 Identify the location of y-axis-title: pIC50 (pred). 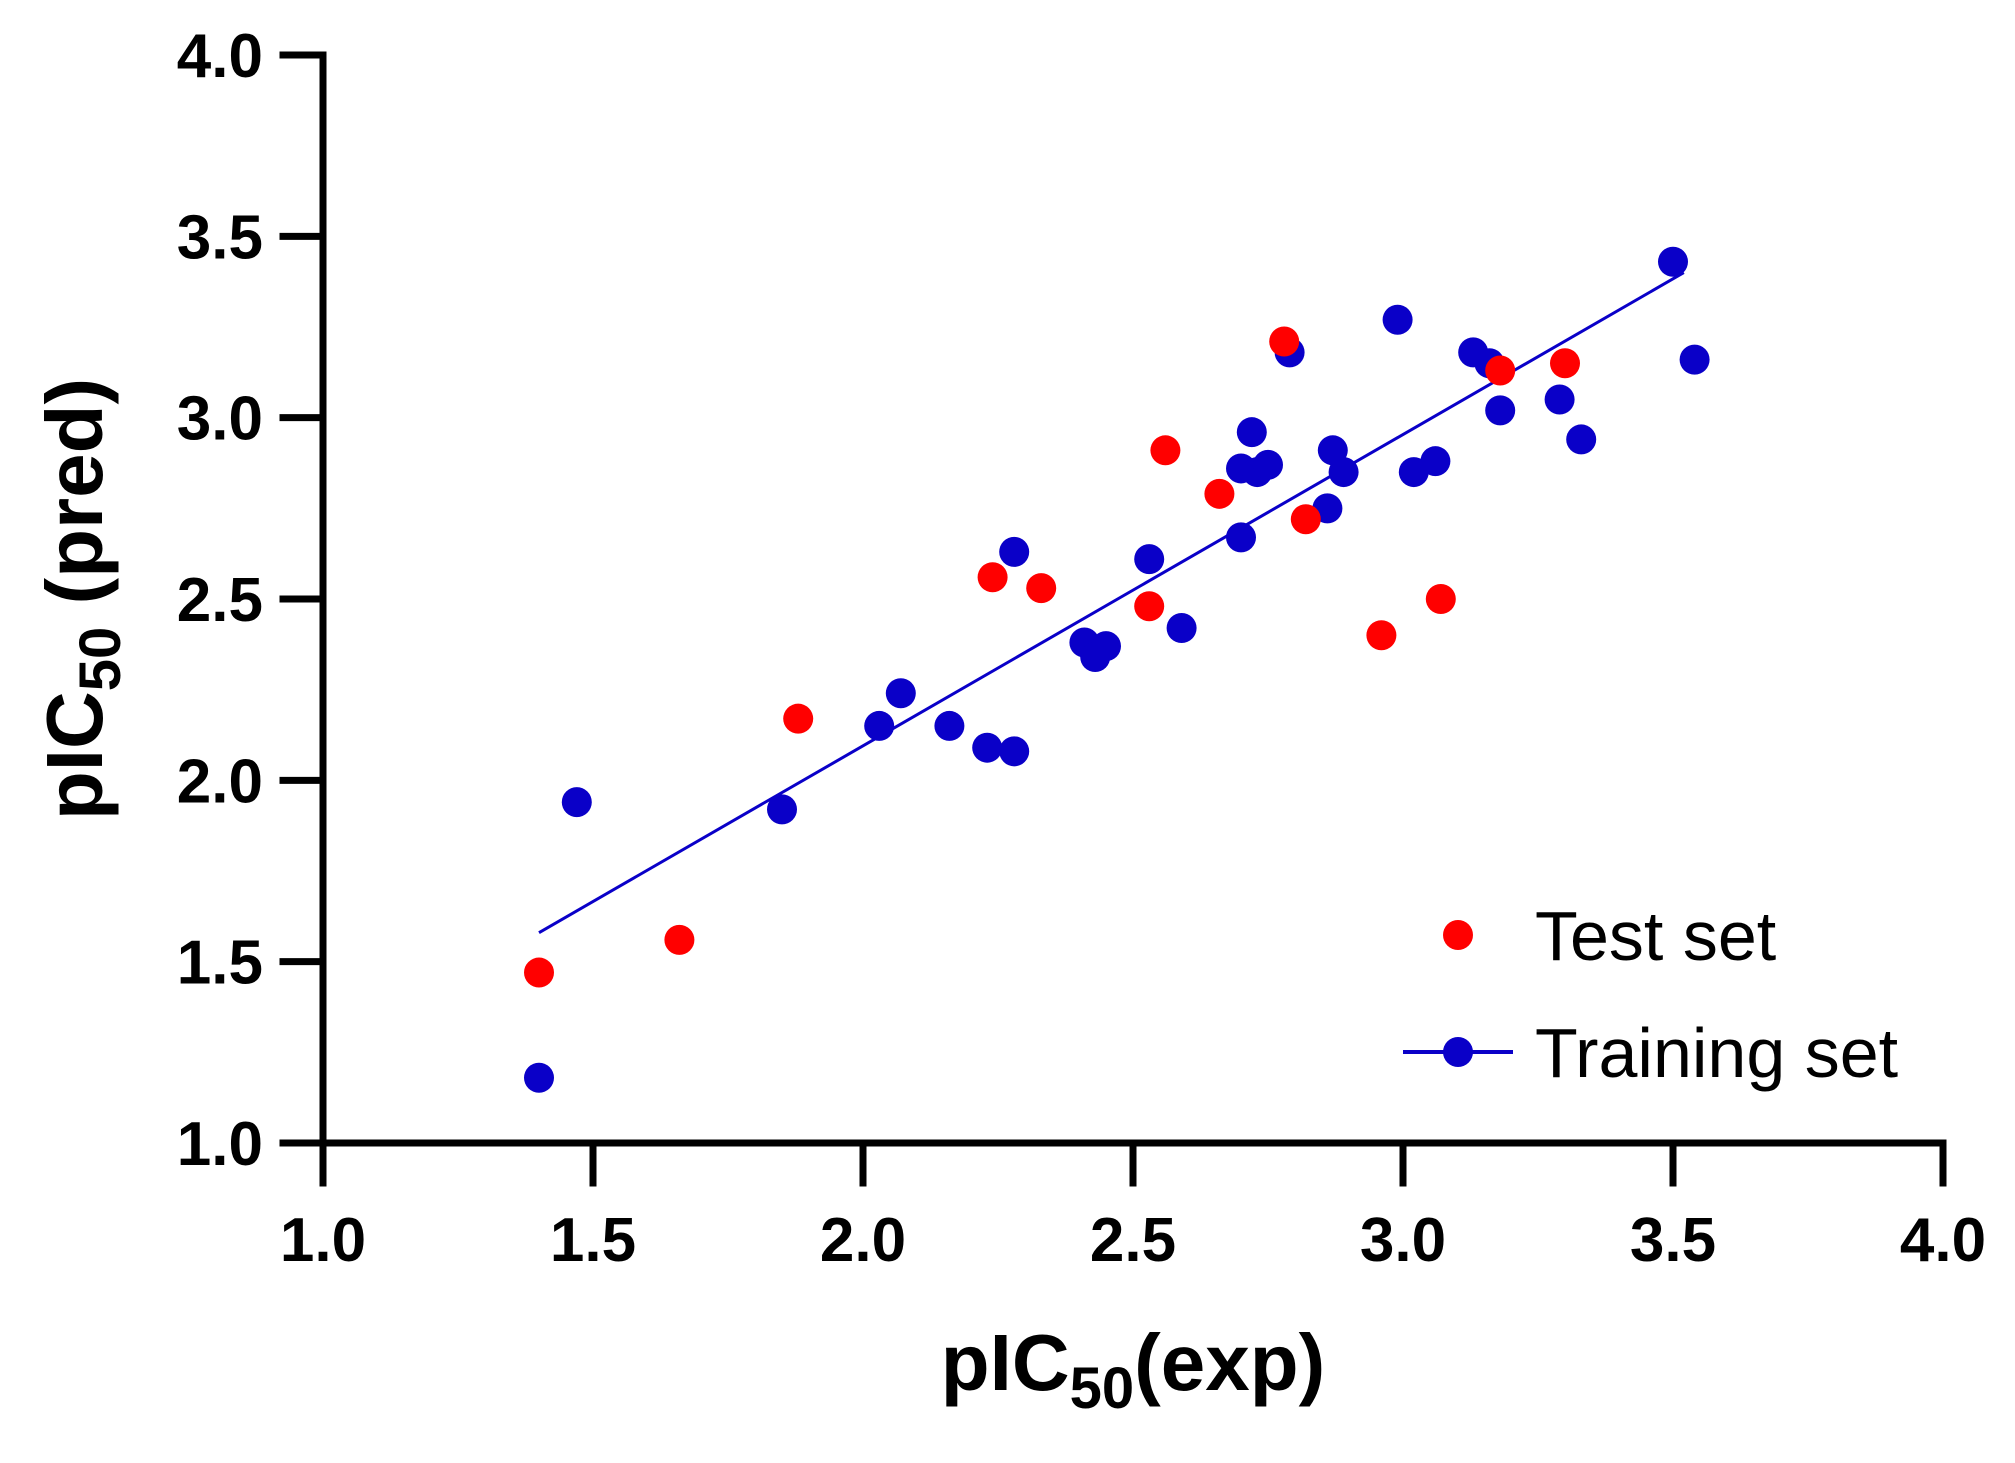
(81, 599).